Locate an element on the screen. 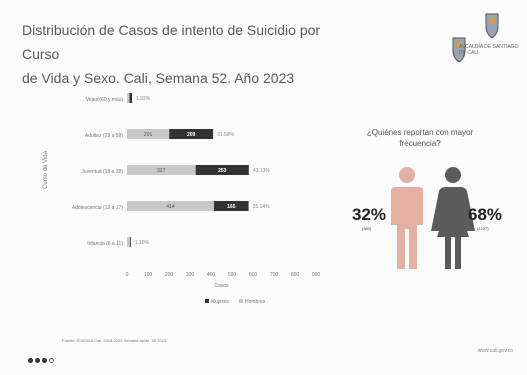 The height and width of the screenshot is (375, 527). total-percentage-label: 25.14% is located at coordinates (262, 207).